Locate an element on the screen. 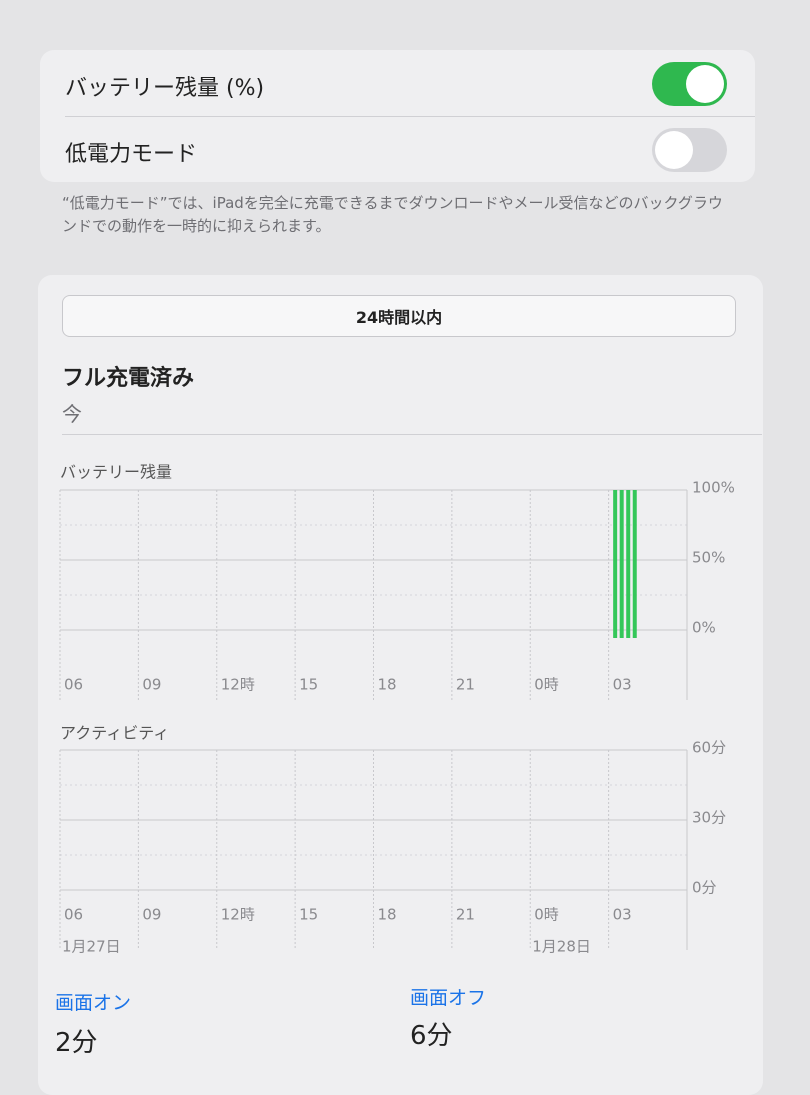  status-time: 今 is located at coordinates (72, 414).